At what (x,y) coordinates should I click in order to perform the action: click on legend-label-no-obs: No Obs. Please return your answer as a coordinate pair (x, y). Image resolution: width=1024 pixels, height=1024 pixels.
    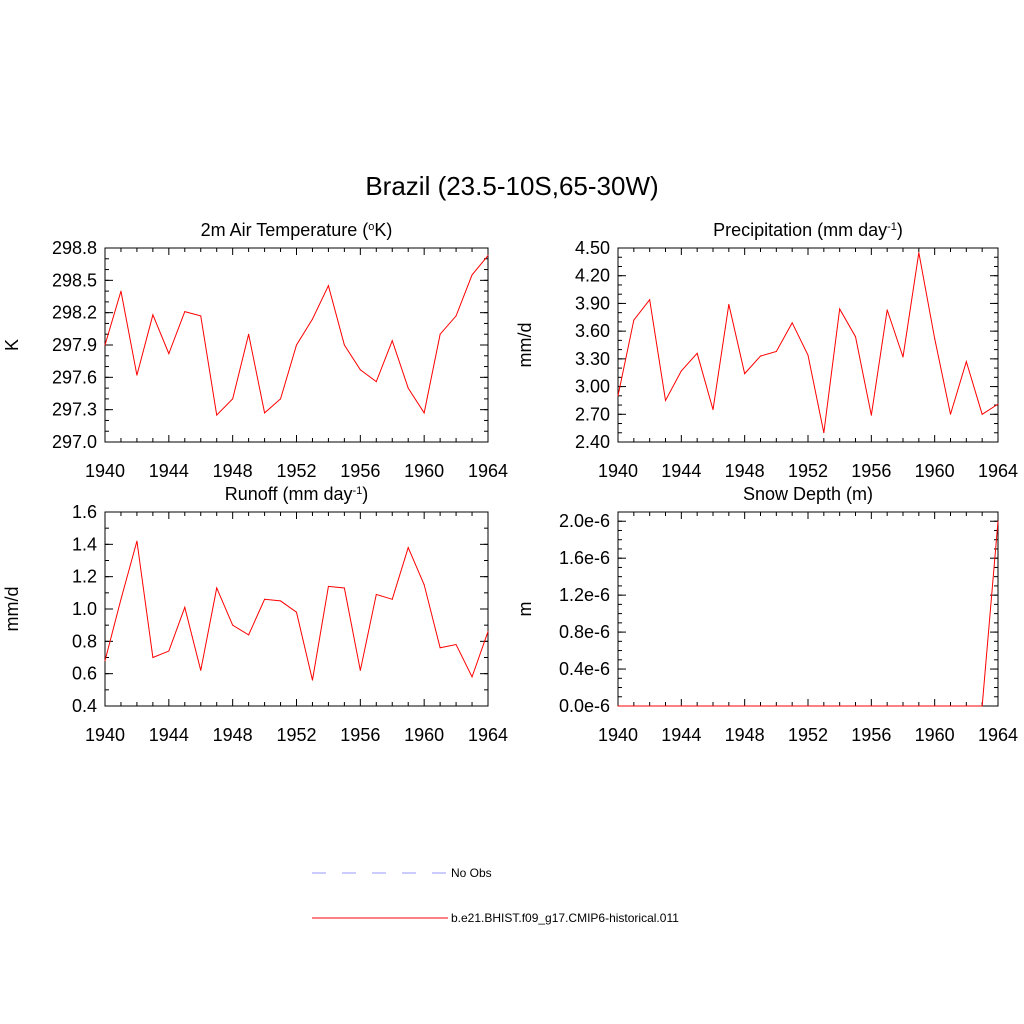
    Looking at the image, I should click on (471, 873).